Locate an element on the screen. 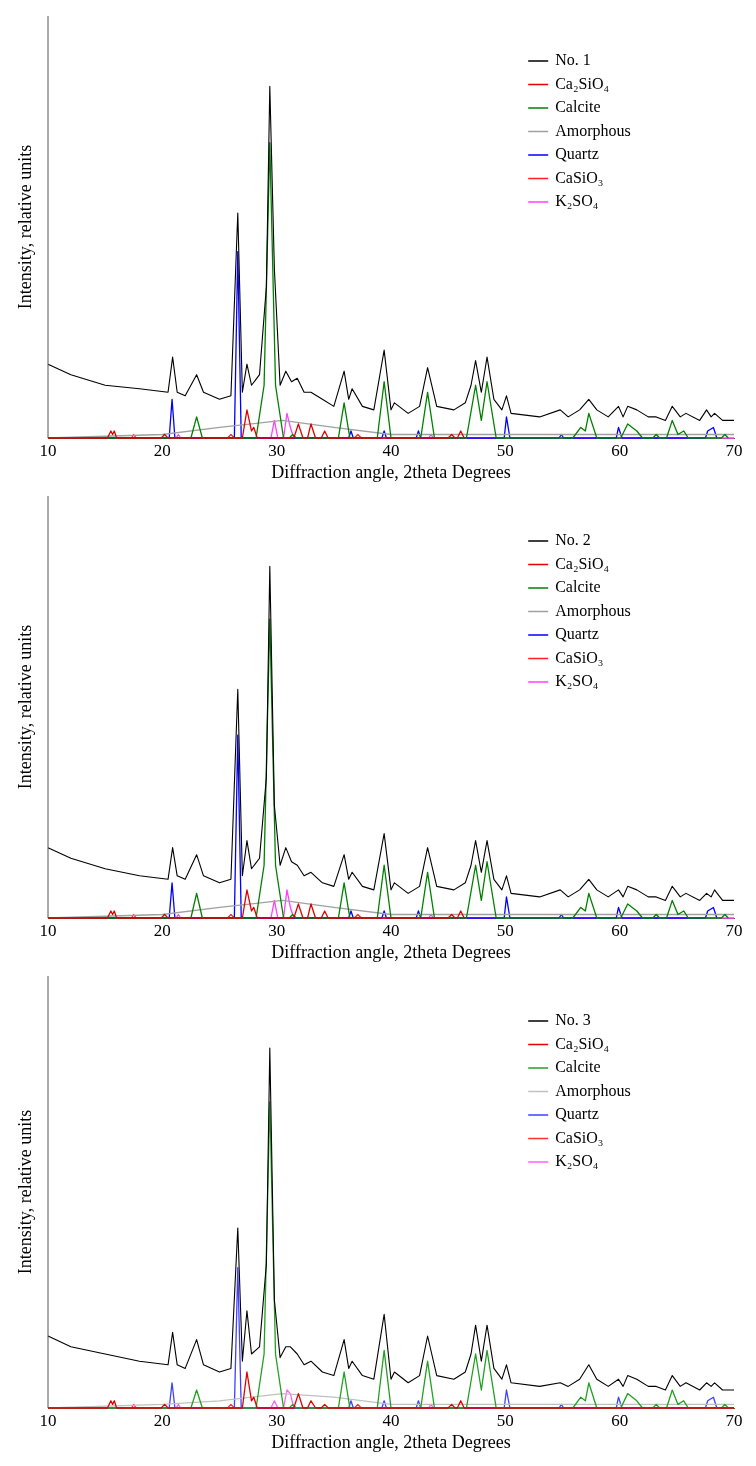 This screenshot has height=1466, width=756. legend-label: No. 3 is located at coordinates (573, 1020).